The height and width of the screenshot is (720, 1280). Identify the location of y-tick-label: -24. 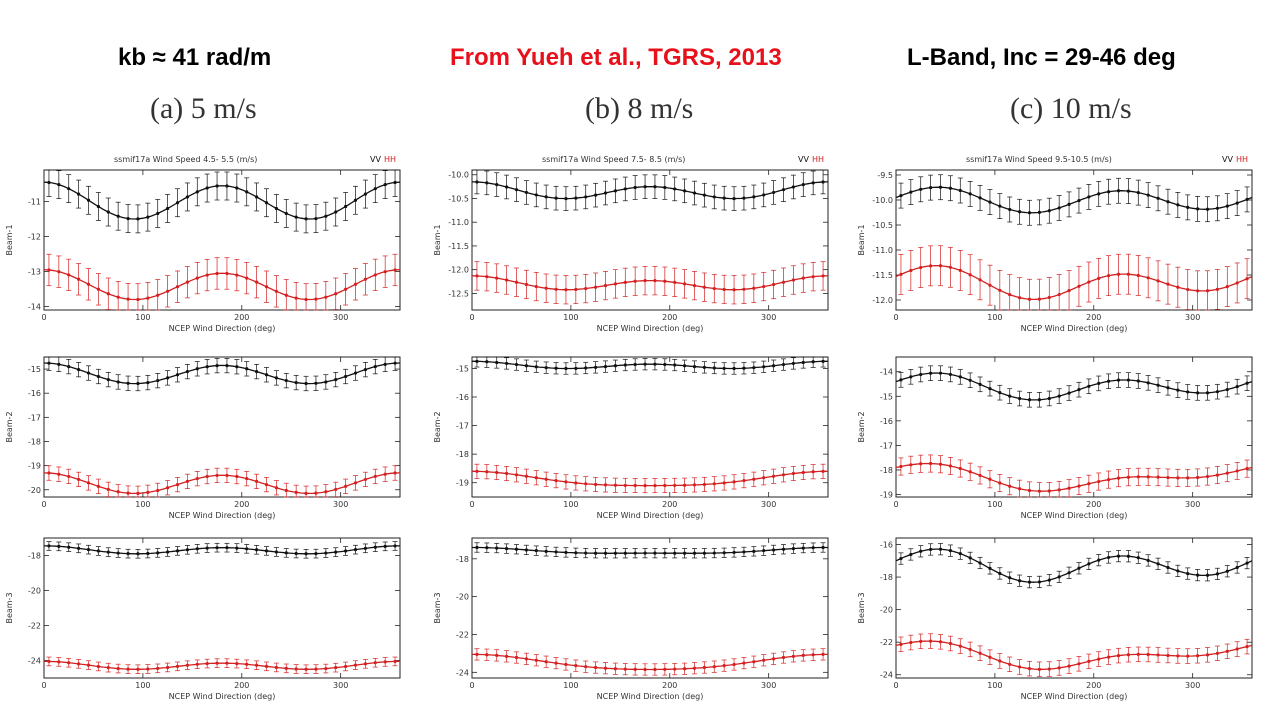
(34, 661).